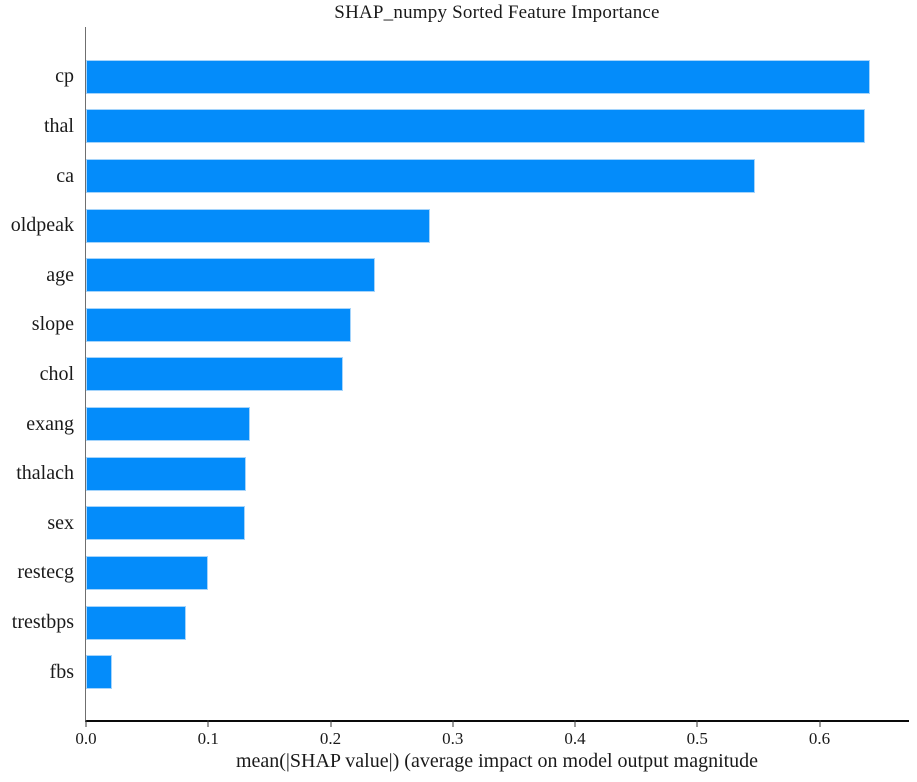 The height and width of the screenshot is (782, 917). I want to click on y-tick-label: ca, so click(65, 175).